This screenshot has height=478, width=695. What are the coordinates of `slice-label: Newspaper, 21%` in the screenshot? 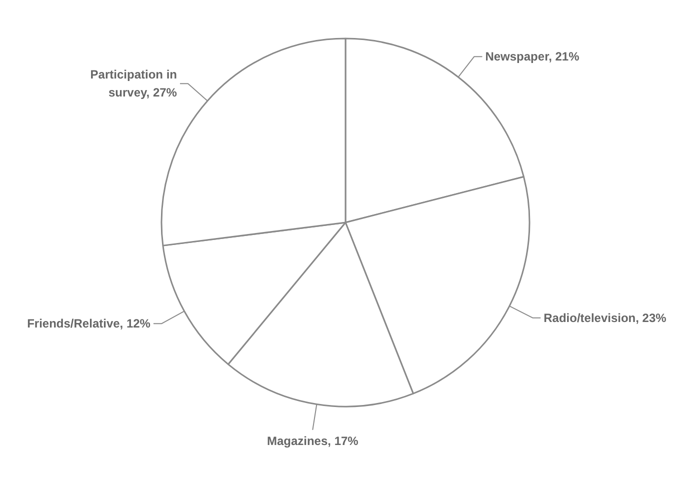 It's located at (532, 57).